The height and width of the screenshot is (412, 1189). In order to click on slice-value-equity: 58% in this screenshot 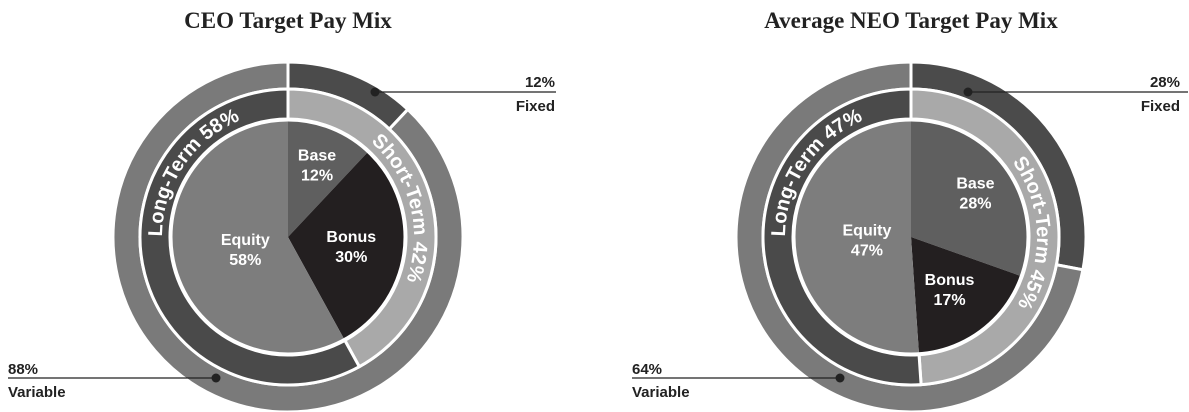, I will do `click(245, 260)`.